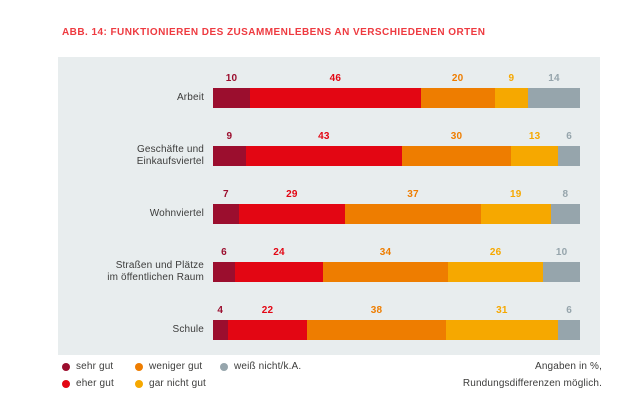 This screenshot has width=640, height=419. Describe the element at coordinates (170, 155) in the screenshot. I see `category-label: Geschäfte und Einkaufsviertel` at that location.